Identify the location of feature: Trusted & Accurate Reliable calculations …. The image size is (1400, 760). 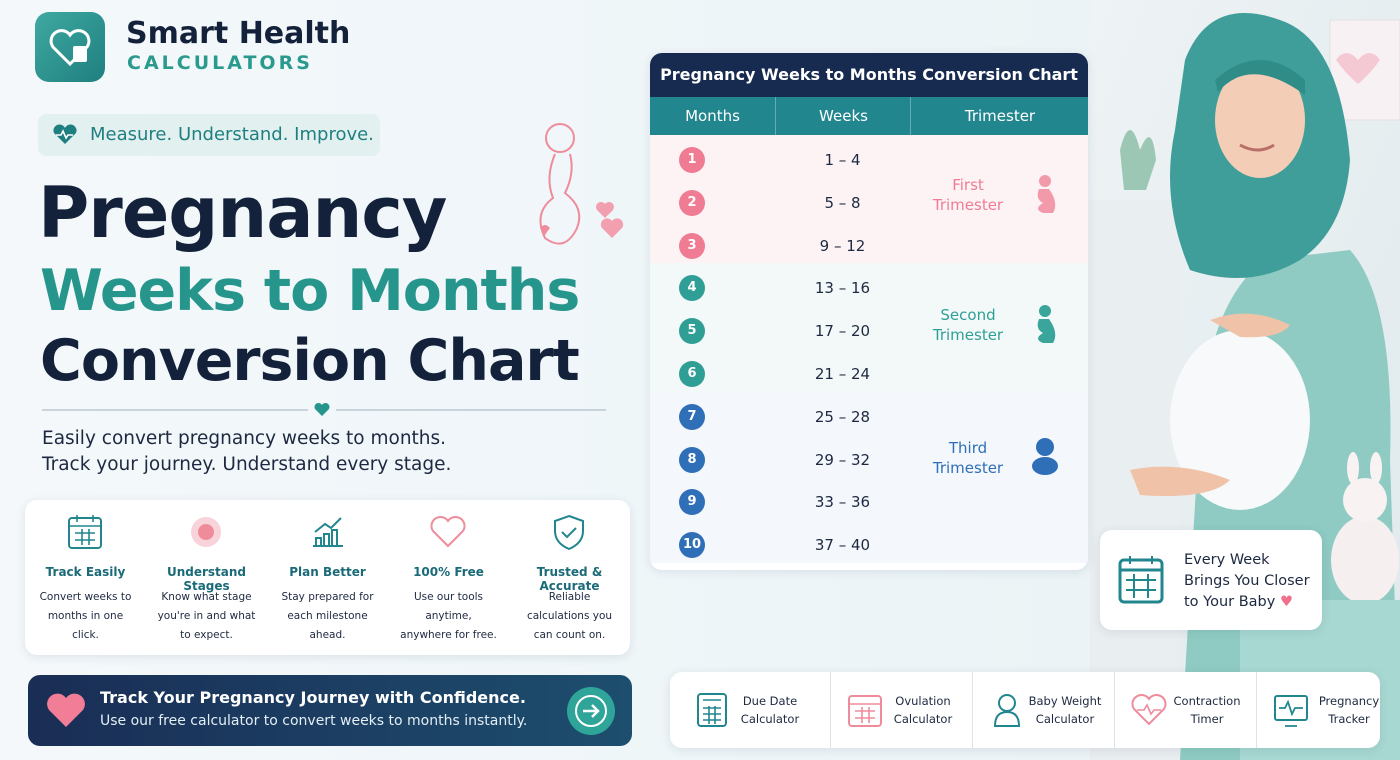
(569, 577).